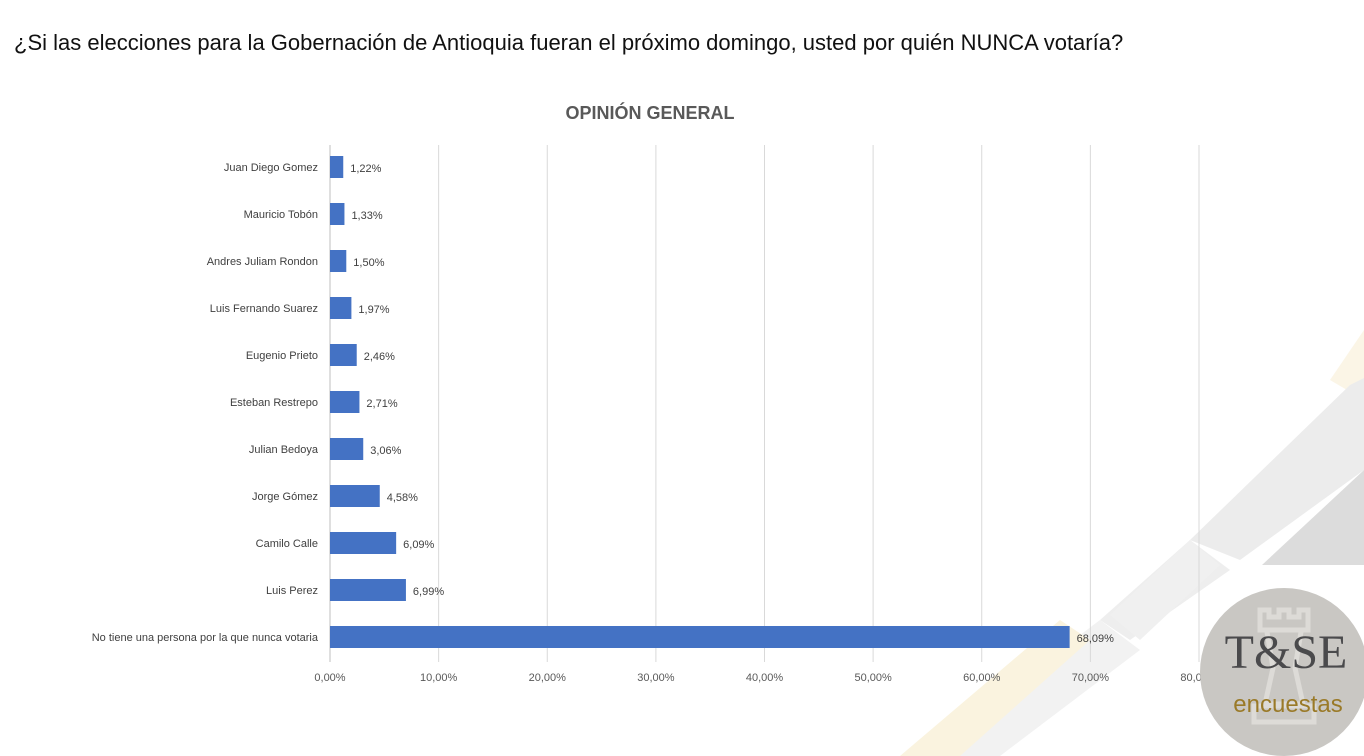  What do you see at coordinates (264, 309) in the screenshot?
I see `category-label: Luis Fernando Suarez` at bounding box center [264, 309].